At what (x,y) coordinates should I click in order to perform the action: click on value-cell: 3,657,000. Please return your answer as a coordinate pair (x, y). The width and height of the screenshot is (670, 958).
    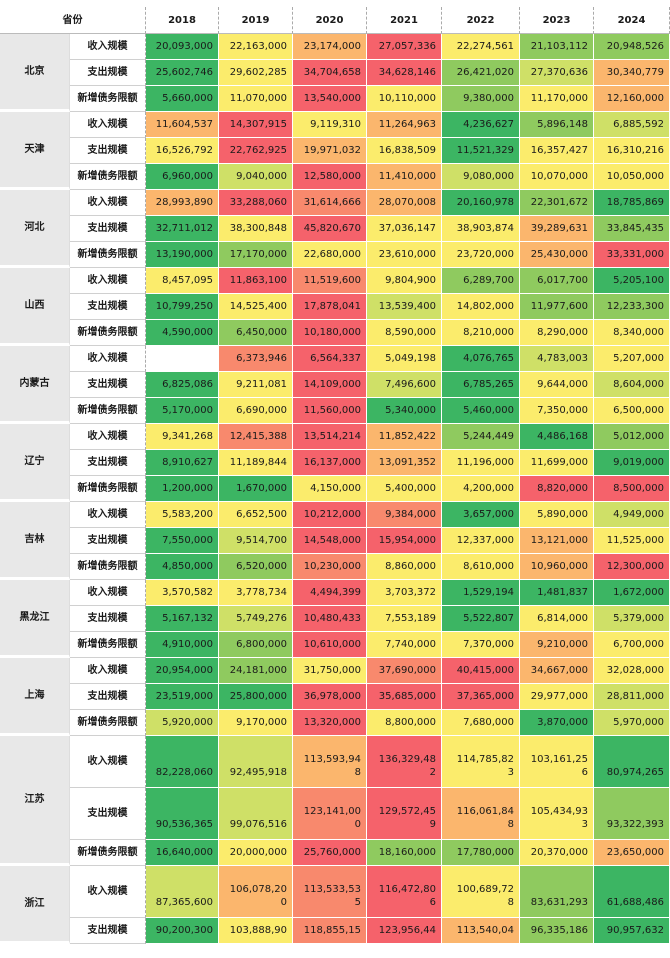
    Looking at the image, I should click on (481, 515).